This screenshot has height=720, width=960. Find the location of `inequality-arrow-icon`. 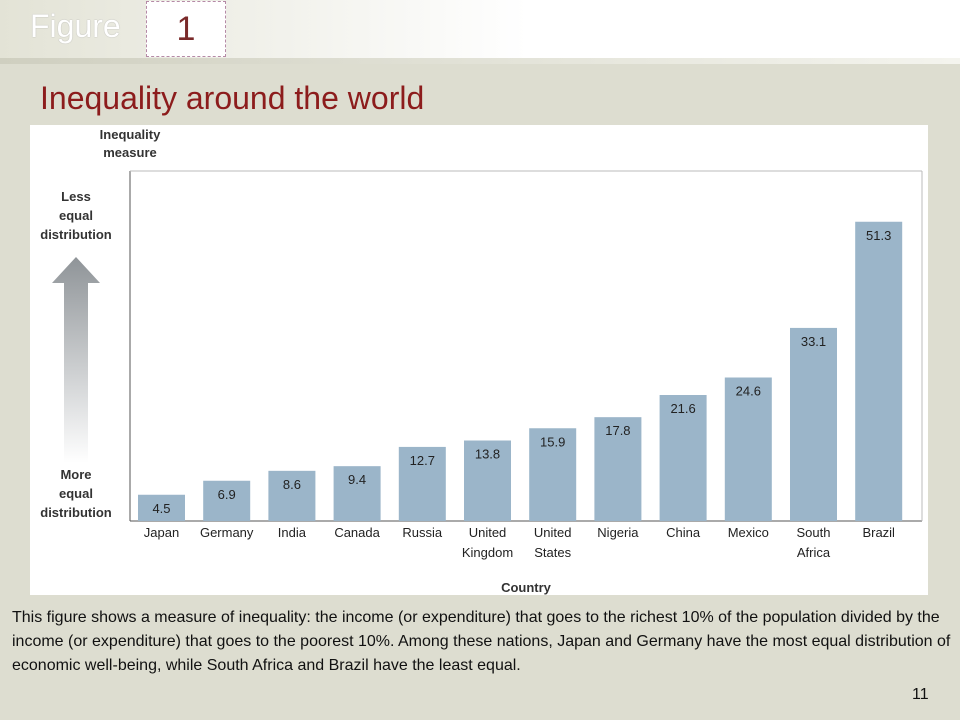

inequality-arrow-icon is located at coordinates (76, 360).